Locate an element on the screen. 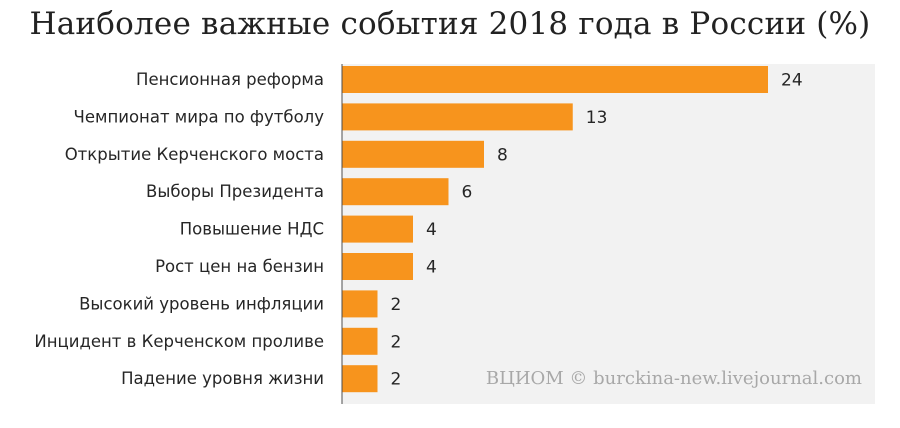 This screenshot has height=428, width=900. value-label: 13 is located at coordinates (597, 118).